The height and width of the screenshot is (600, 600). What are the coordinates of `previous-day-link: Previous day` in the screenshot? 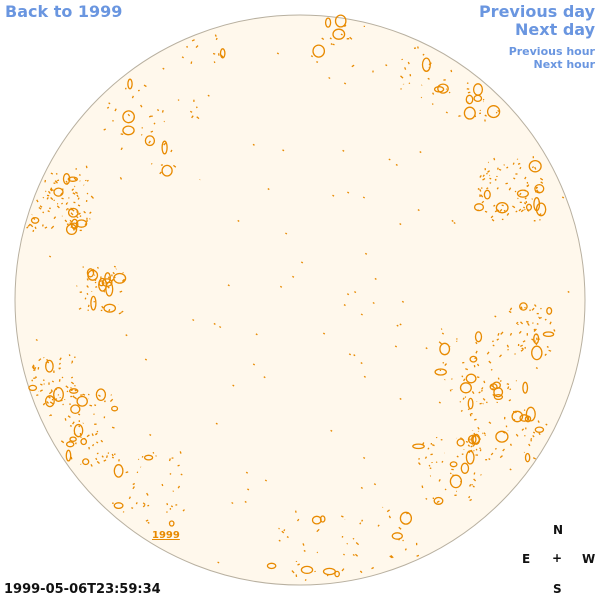 It's located at (536, 11).